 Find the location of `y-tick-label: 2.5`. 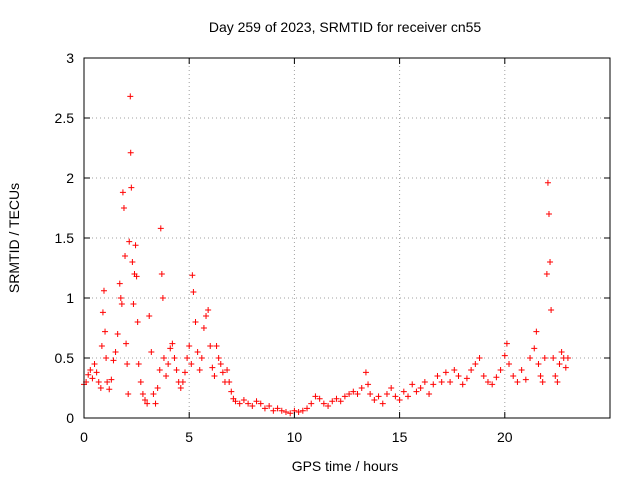

y-tick-label: 2.5 is located at coordinates (65, 118).